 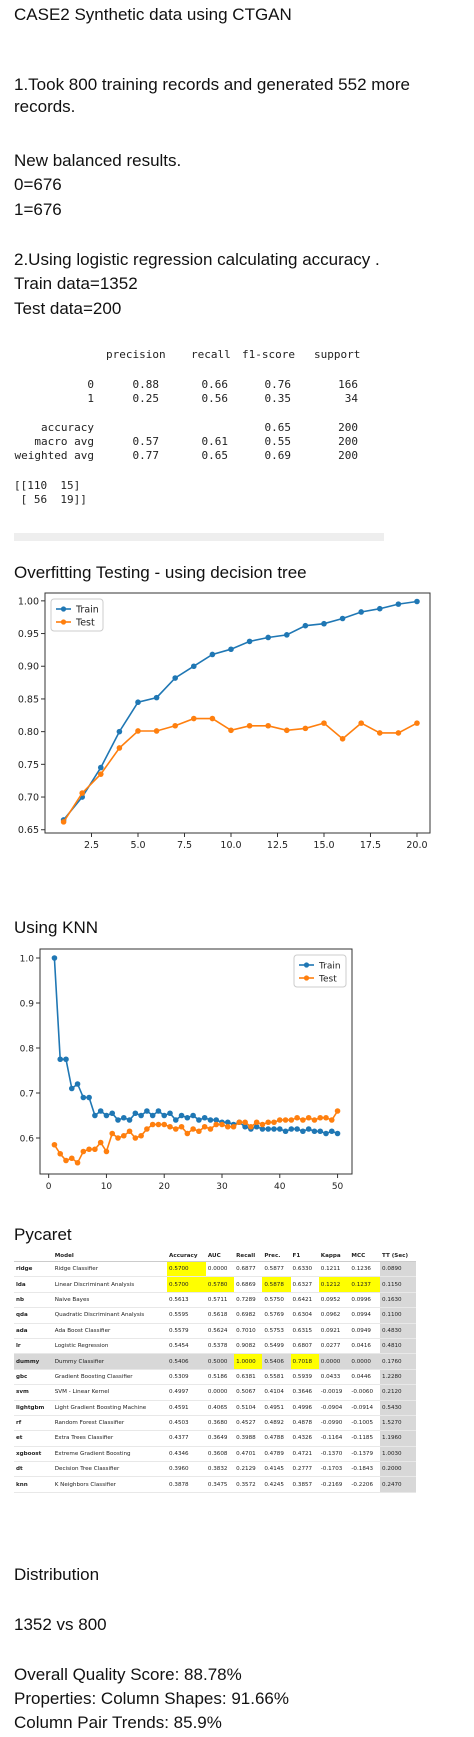 What do you see at coordinates (276, 1454) in the screenshot?
I see `metric-cell: 0.4789` at bounding box center [276, 1454].